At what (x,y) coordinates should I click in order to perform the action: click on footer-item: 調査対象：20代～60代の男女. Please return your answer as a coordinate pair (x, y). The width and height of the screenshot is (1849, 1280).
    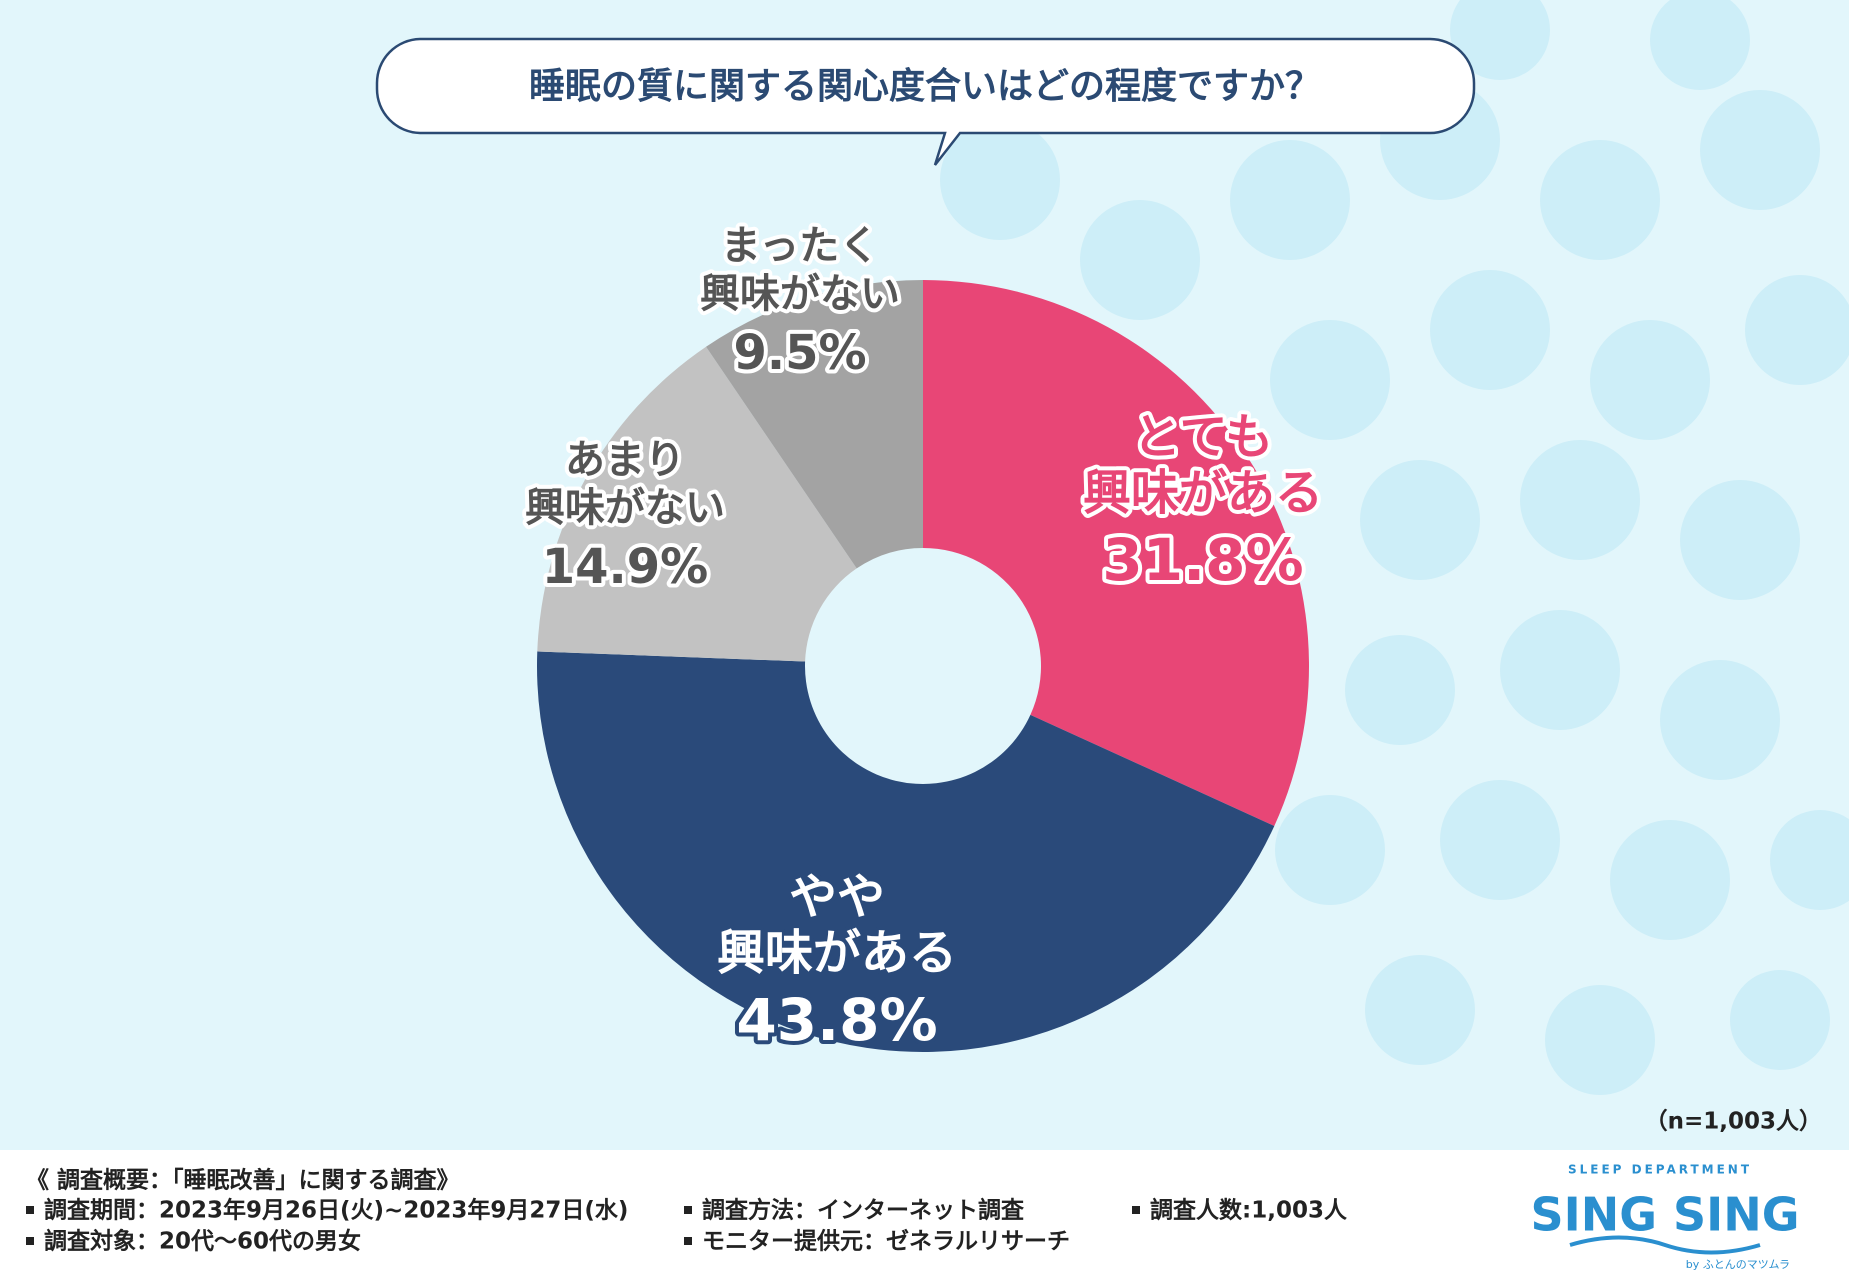
    Looking at the image, I should click on (202, 1241).